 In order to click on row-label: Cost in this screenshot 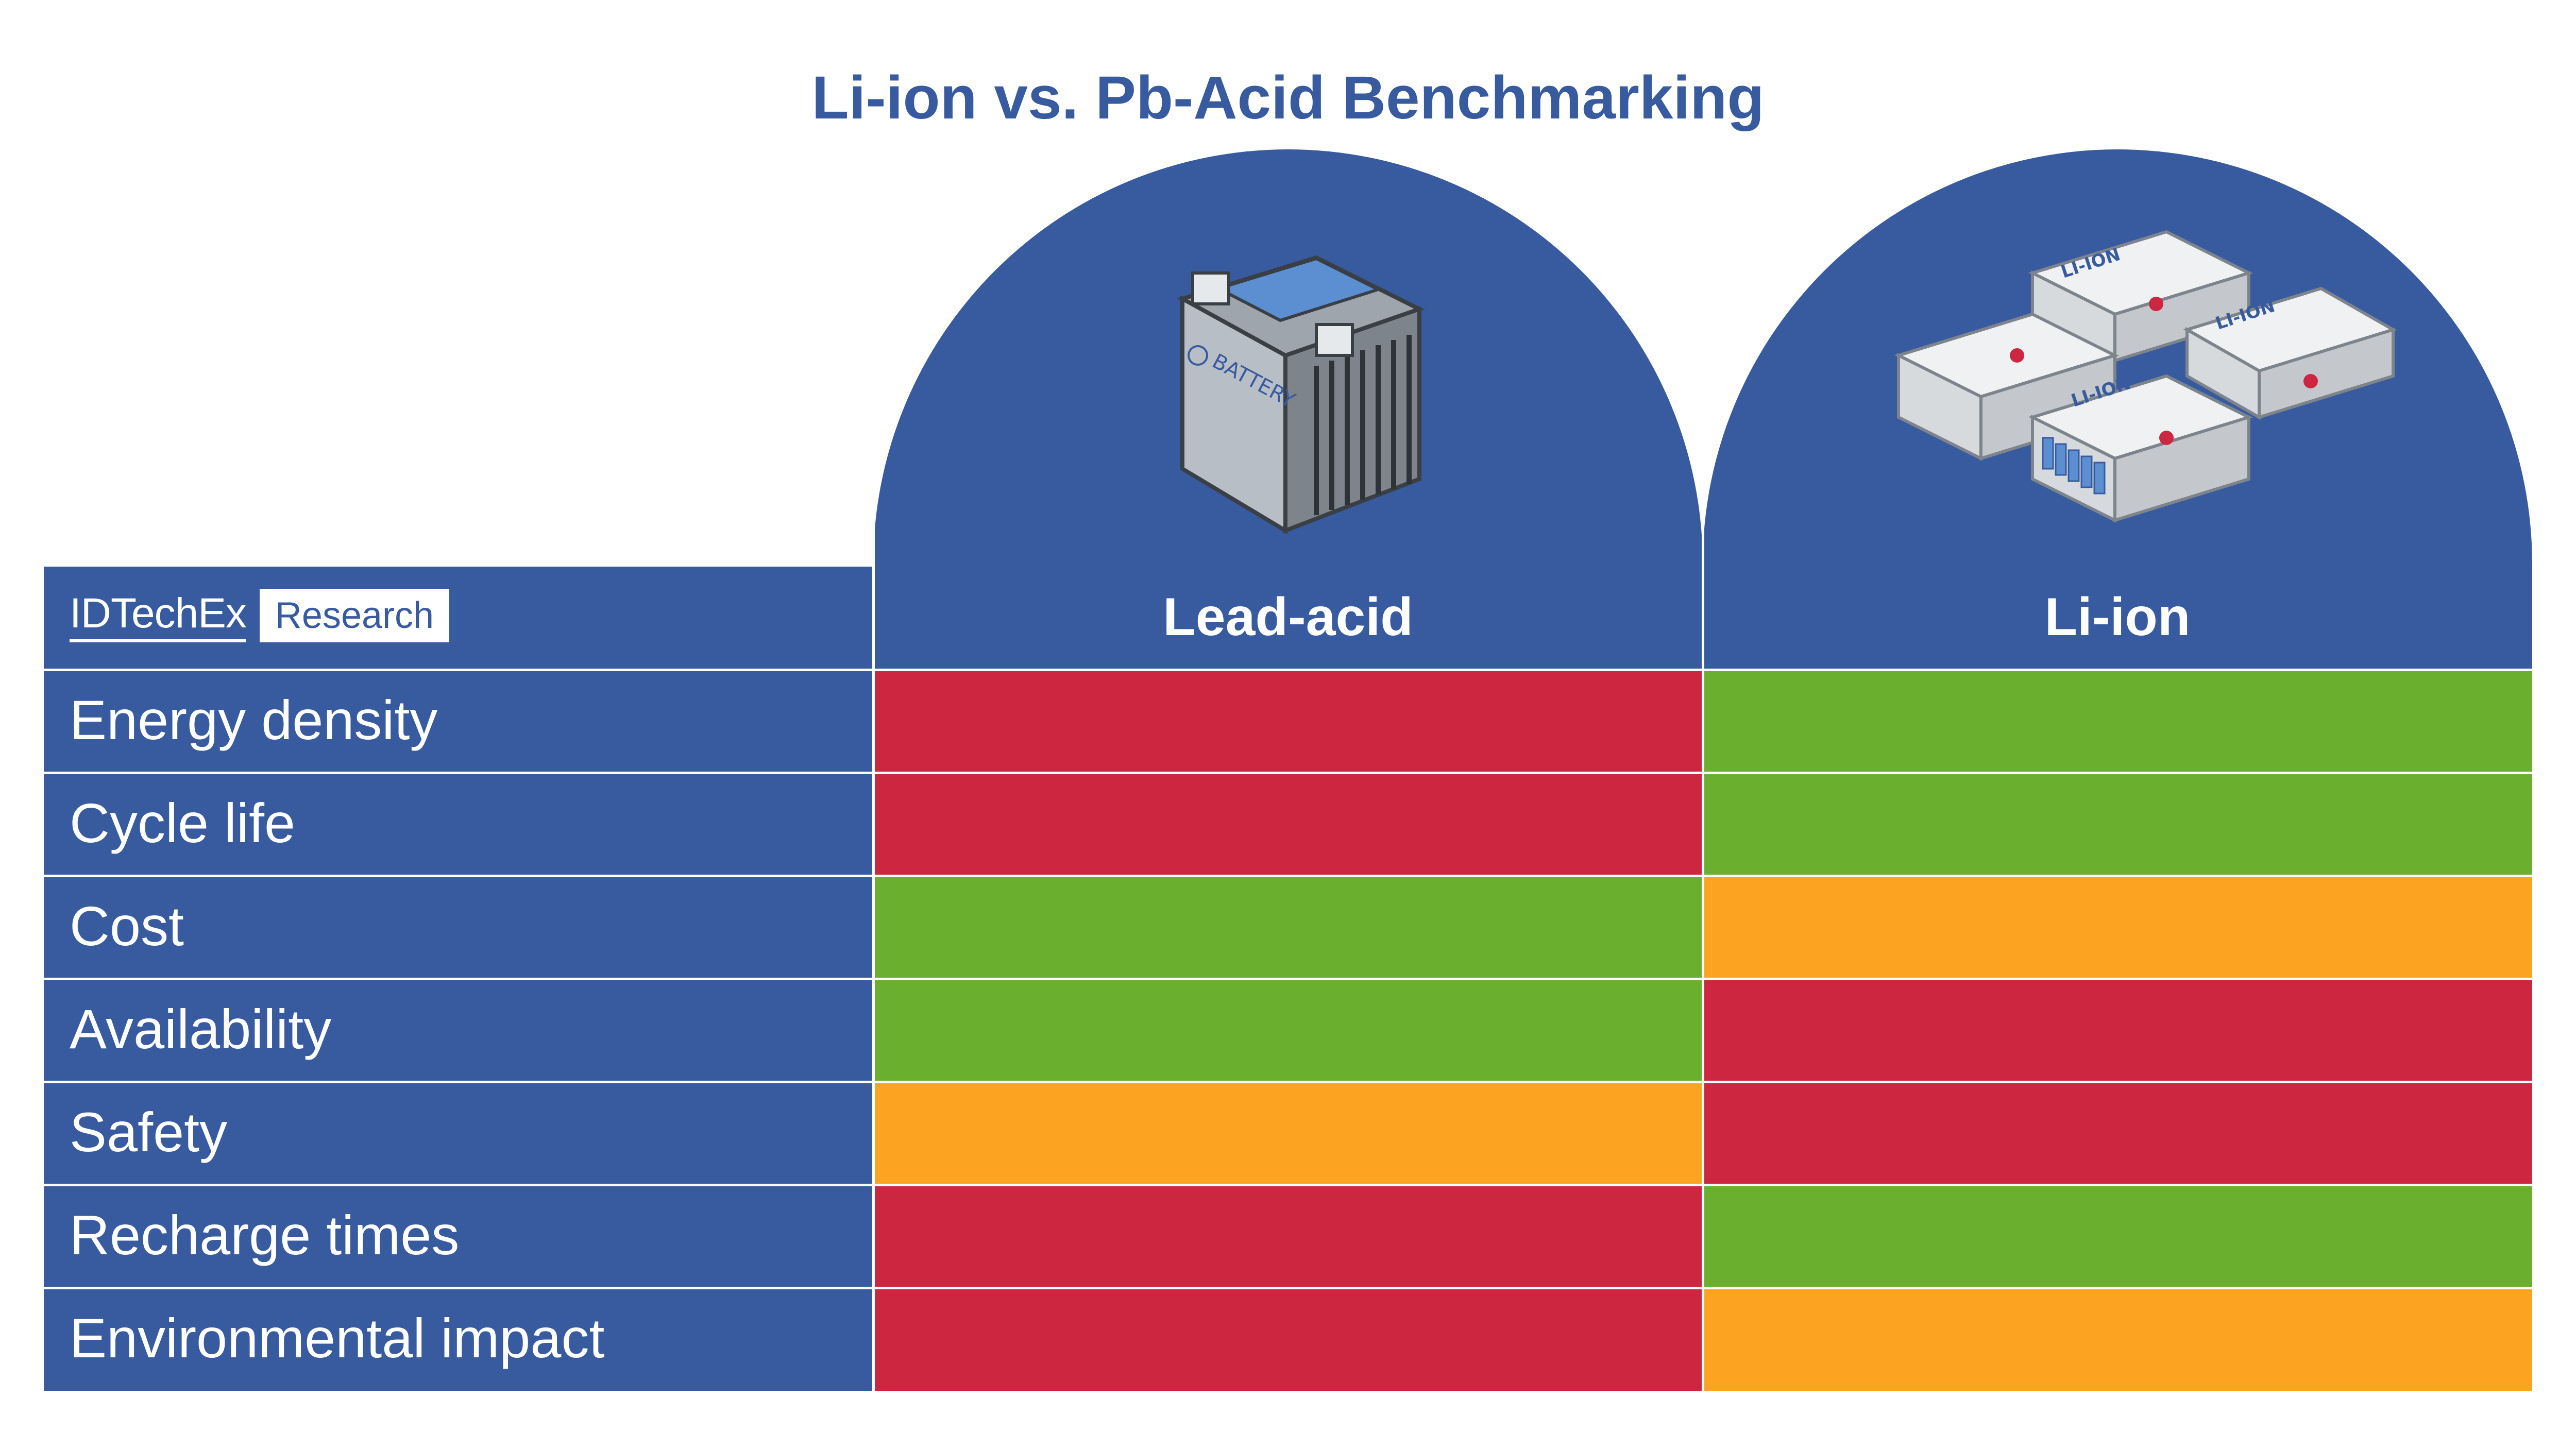, I will do `click(459, 928)`.